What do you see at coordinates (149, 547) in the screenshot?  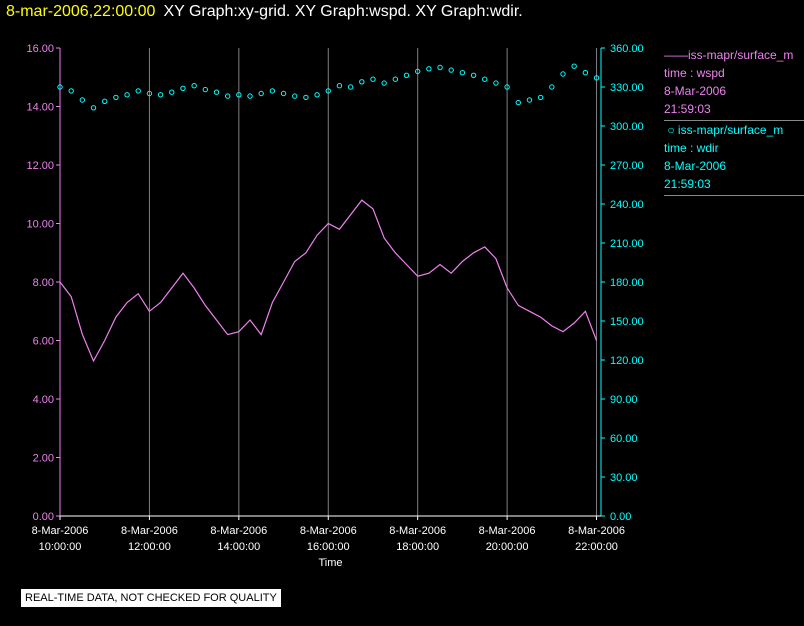 I see `x-tick-time: 12:00:00` at bounding box center [149, 547].